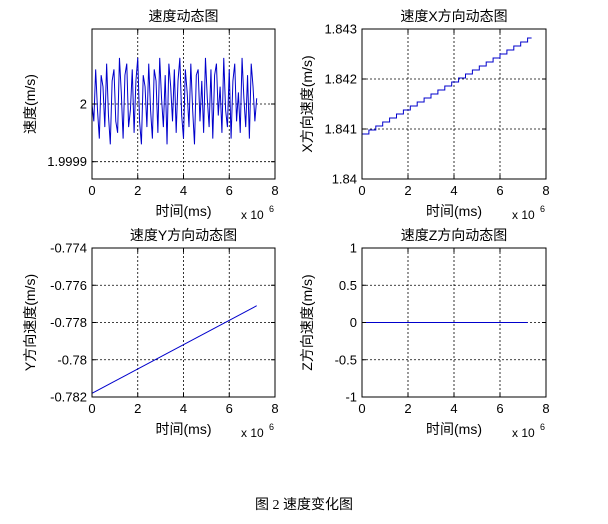 The image size is (608, 524). Describe the element at coordinates (72, 359) in the screenshot. I see `speed-y-y-tick-label-1: -0.78` at that location.